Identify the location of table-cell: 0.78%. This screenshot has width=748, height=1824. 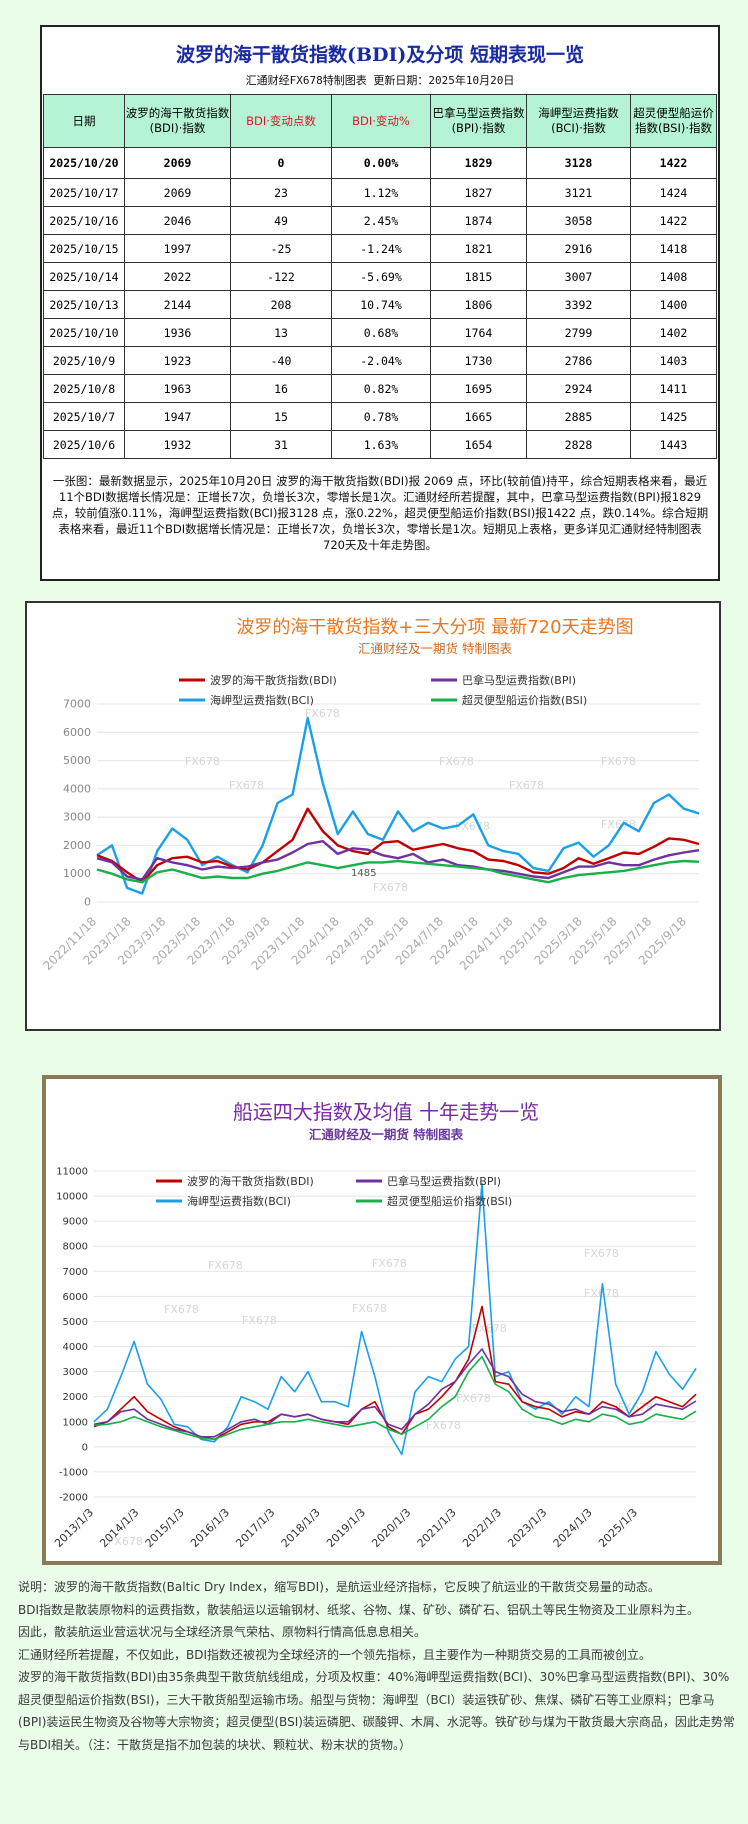
(381, 416).